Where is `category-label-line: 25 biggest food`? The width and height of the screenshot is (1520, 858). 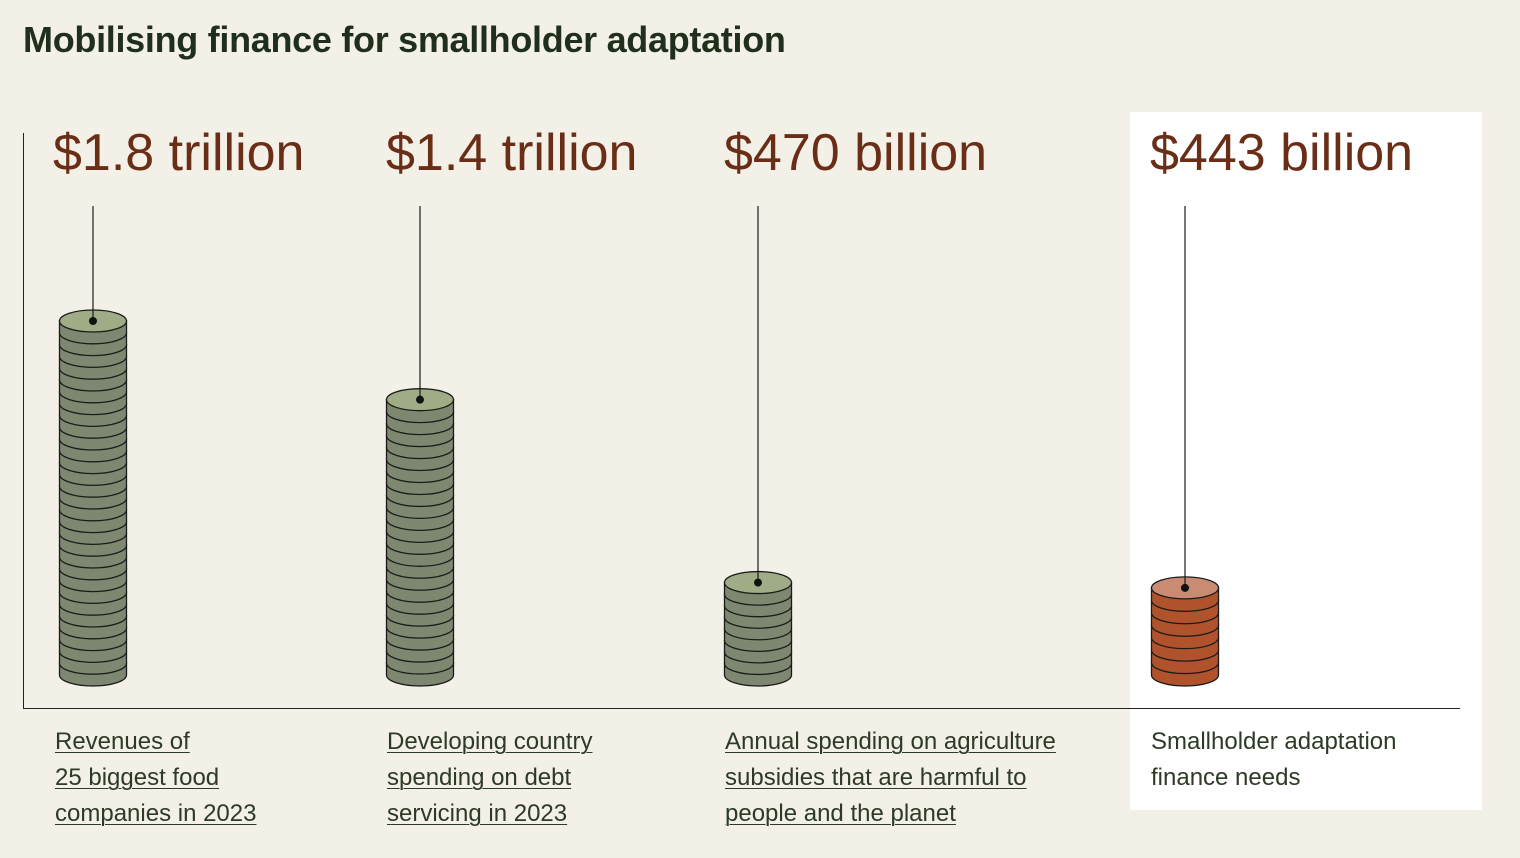 category-label-line: 25 biggest food is located at coordinates (137, 777).